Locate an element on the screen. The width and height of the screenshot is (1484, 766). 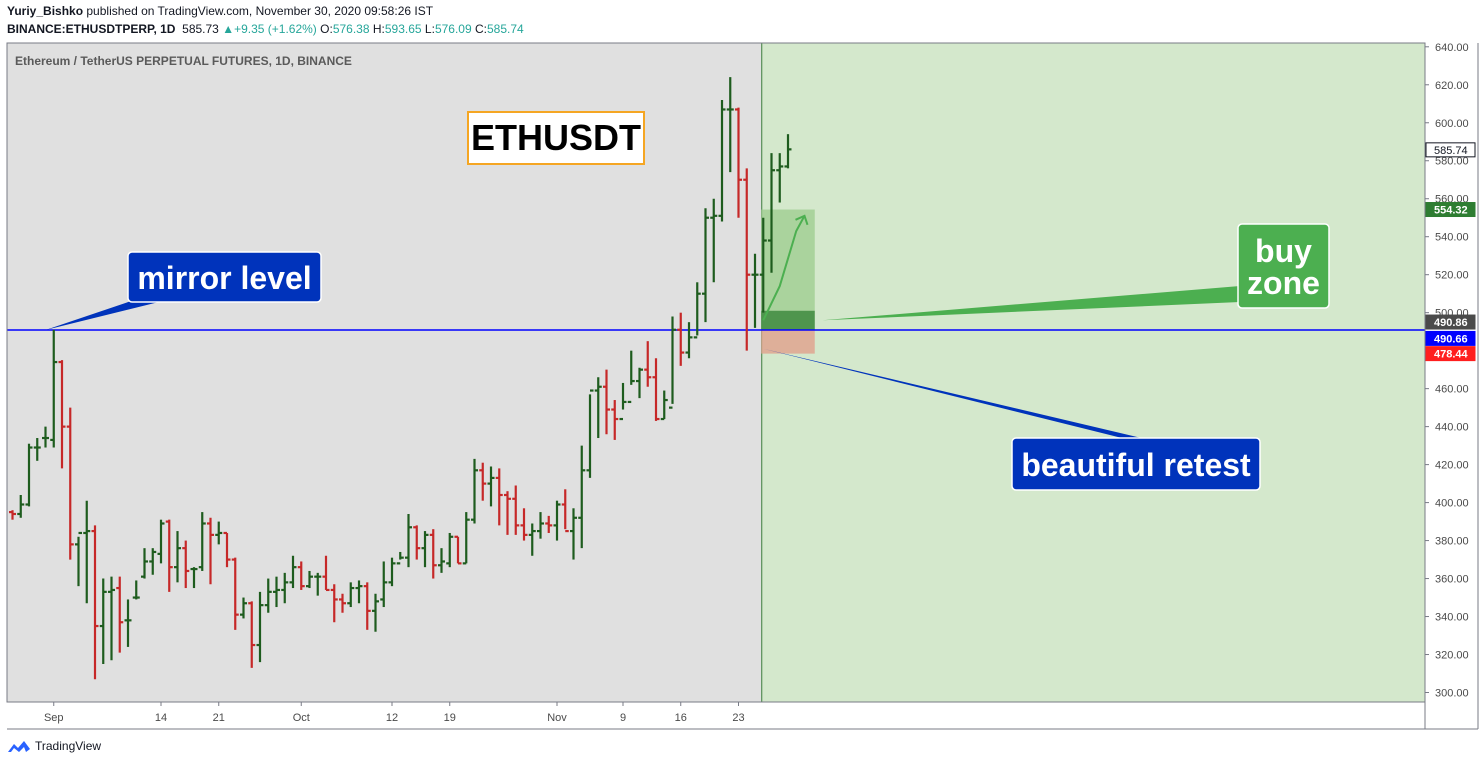
buy-zone-box is located at coordinates (788, 320).